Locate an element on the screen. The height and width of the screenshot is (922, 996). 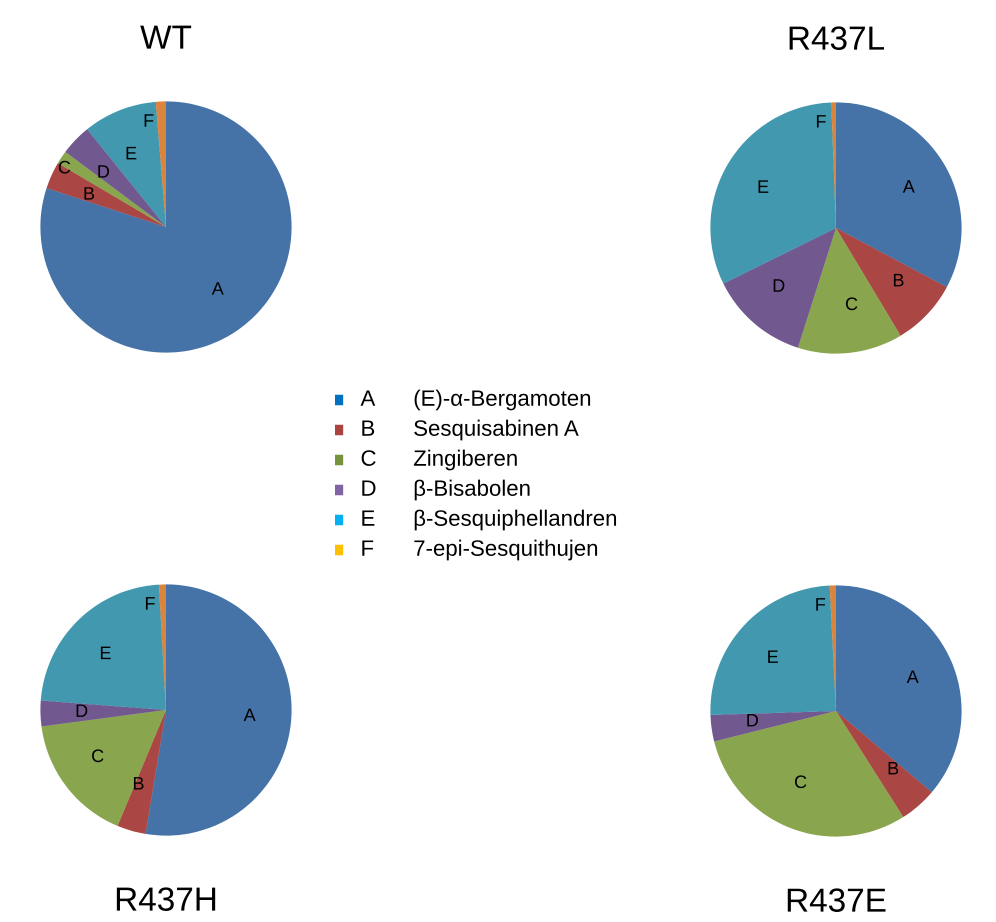
chart-title: R437L is located at coordinates (837, 38).